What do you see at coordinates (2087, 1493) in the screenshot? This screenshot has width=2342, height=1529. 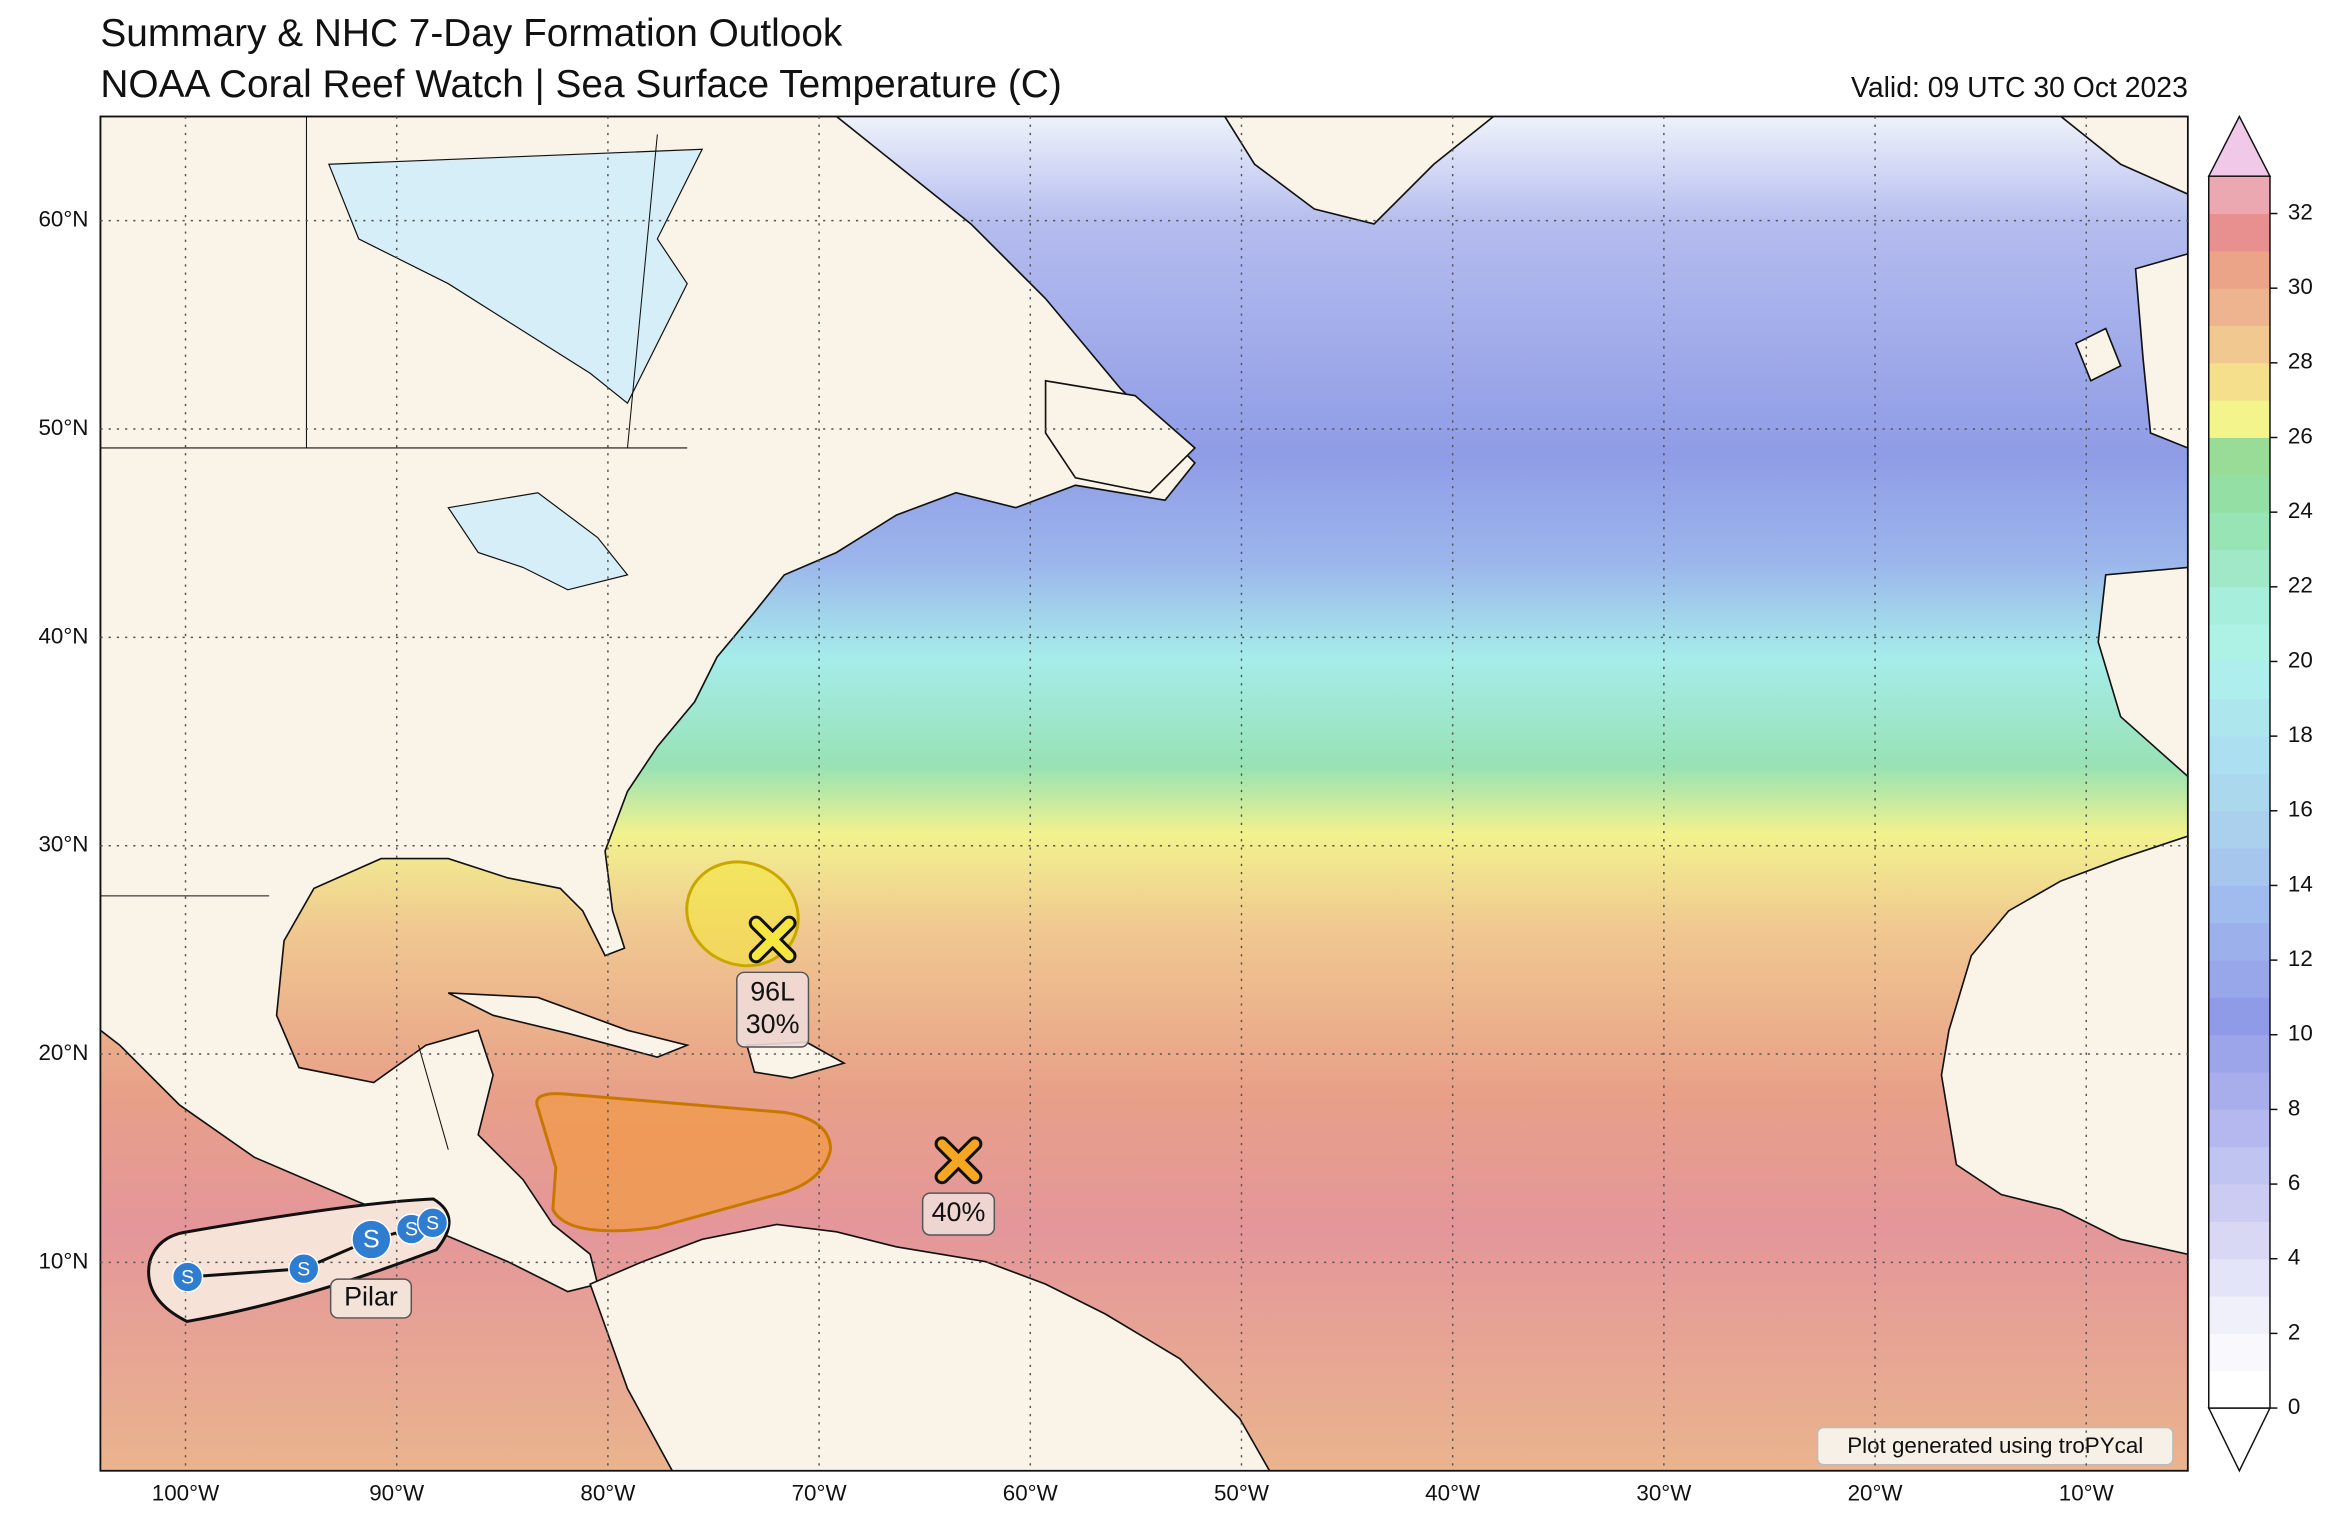 I see `lon-tick-label: 10°W` at bounding box center [2087, 1493].